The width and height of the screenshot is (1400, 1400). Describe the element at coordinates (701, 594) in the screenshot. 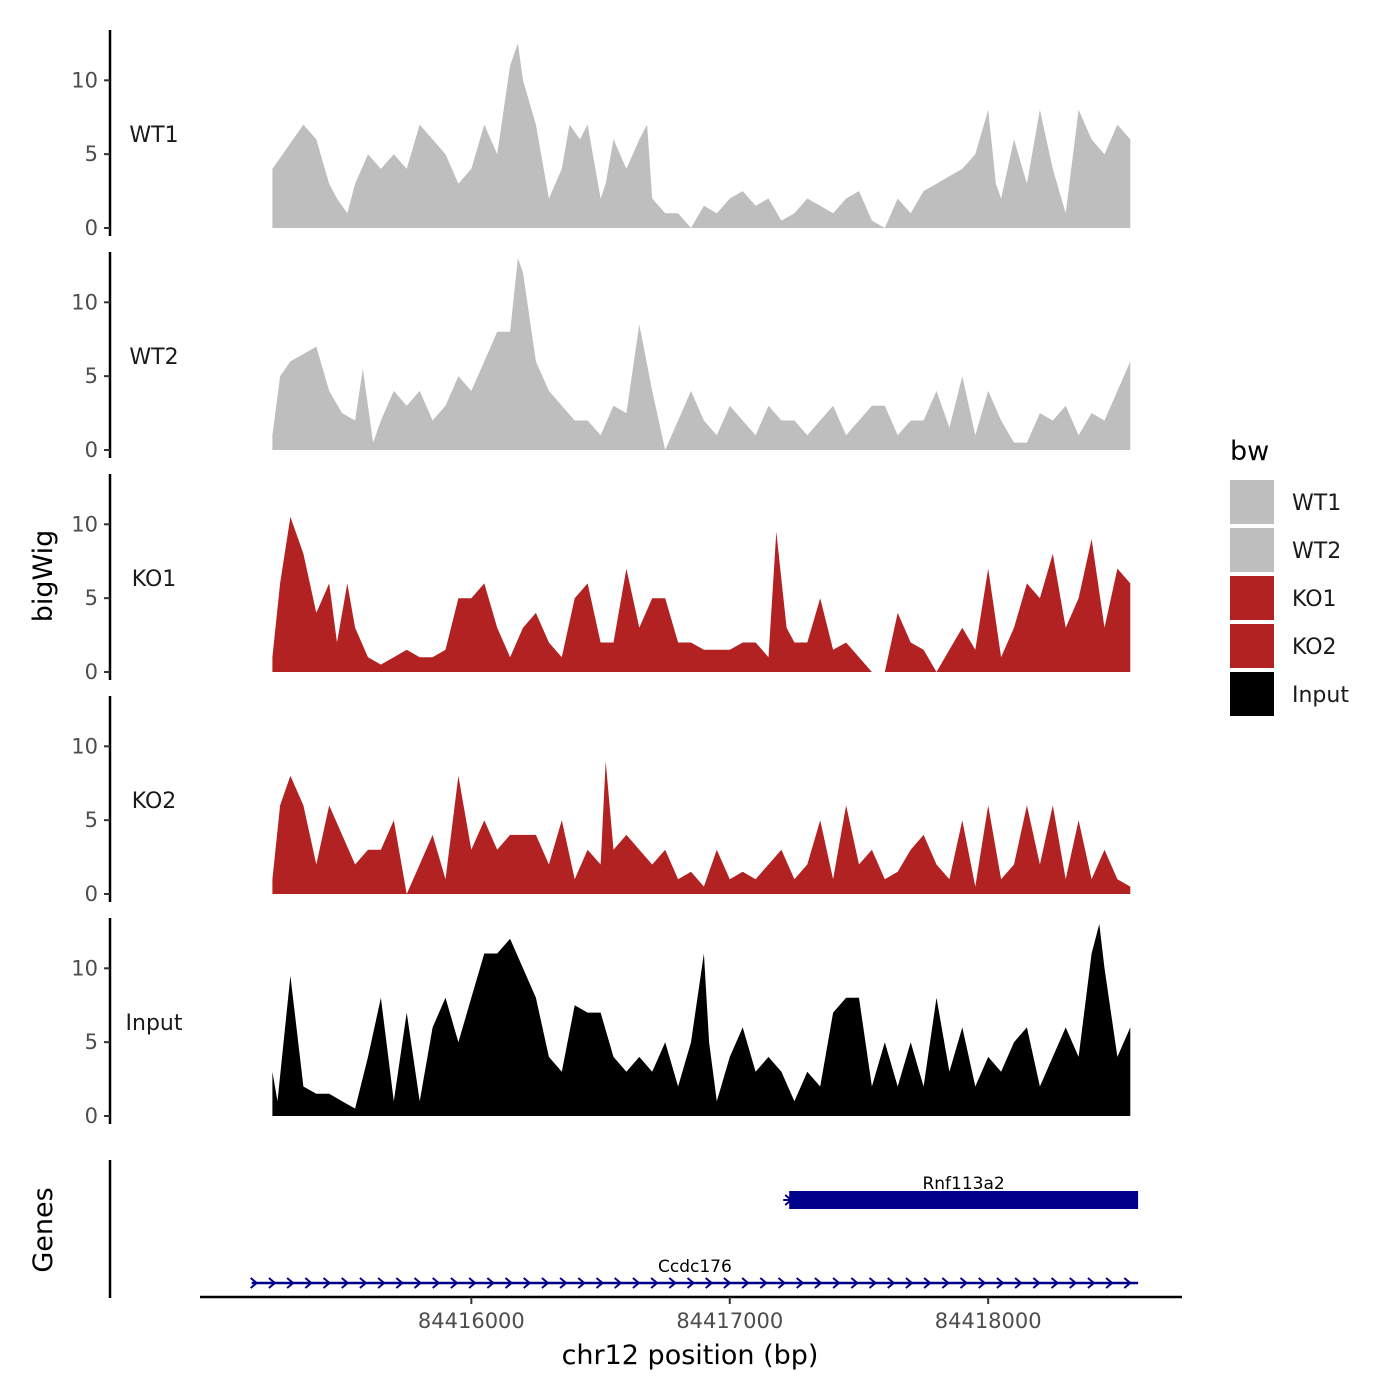

I see `track-area-ko1` at that location.